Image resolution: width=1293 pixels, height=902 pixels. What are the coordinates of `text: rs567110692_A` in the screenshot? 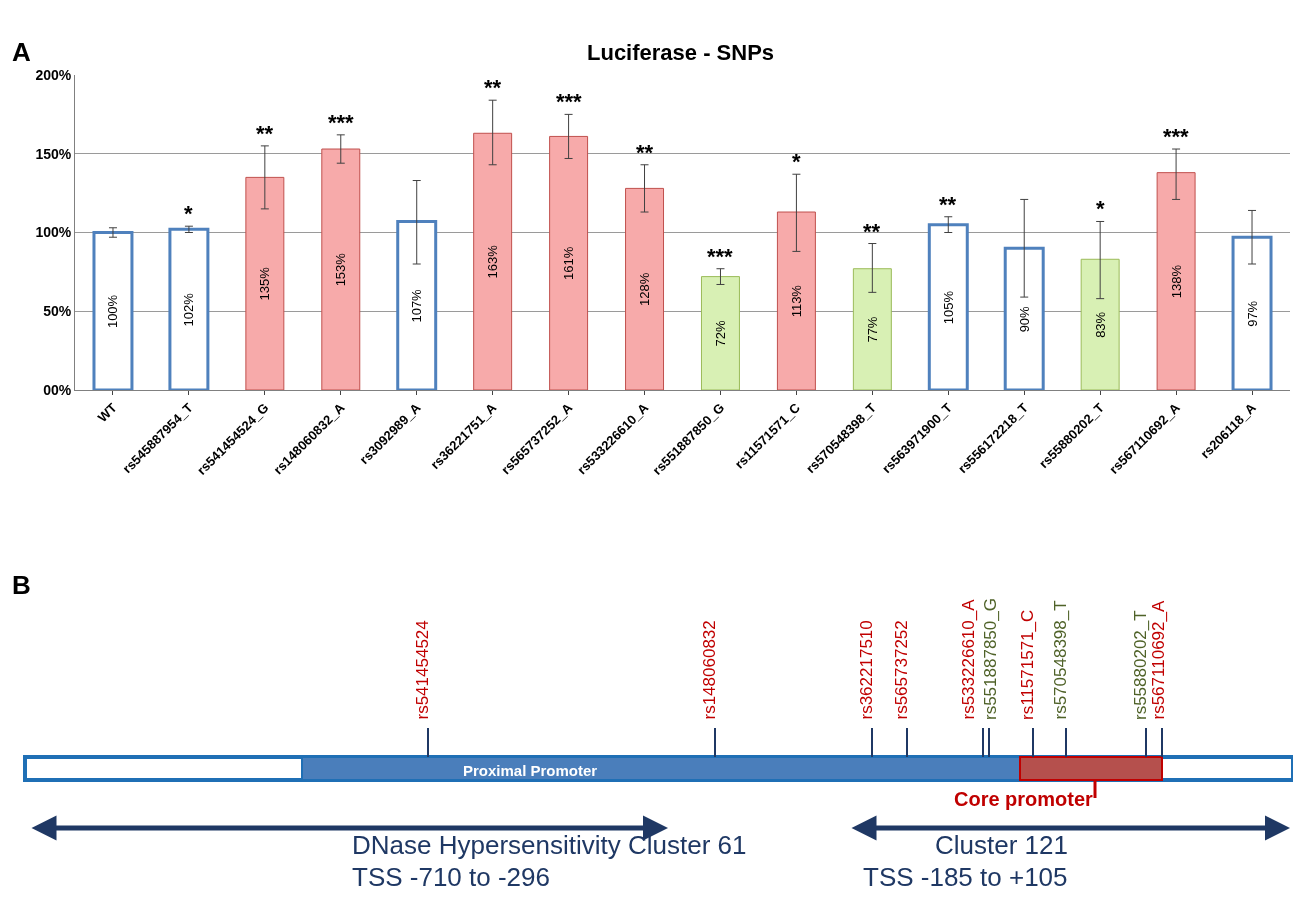 It's located at (1158, 660).